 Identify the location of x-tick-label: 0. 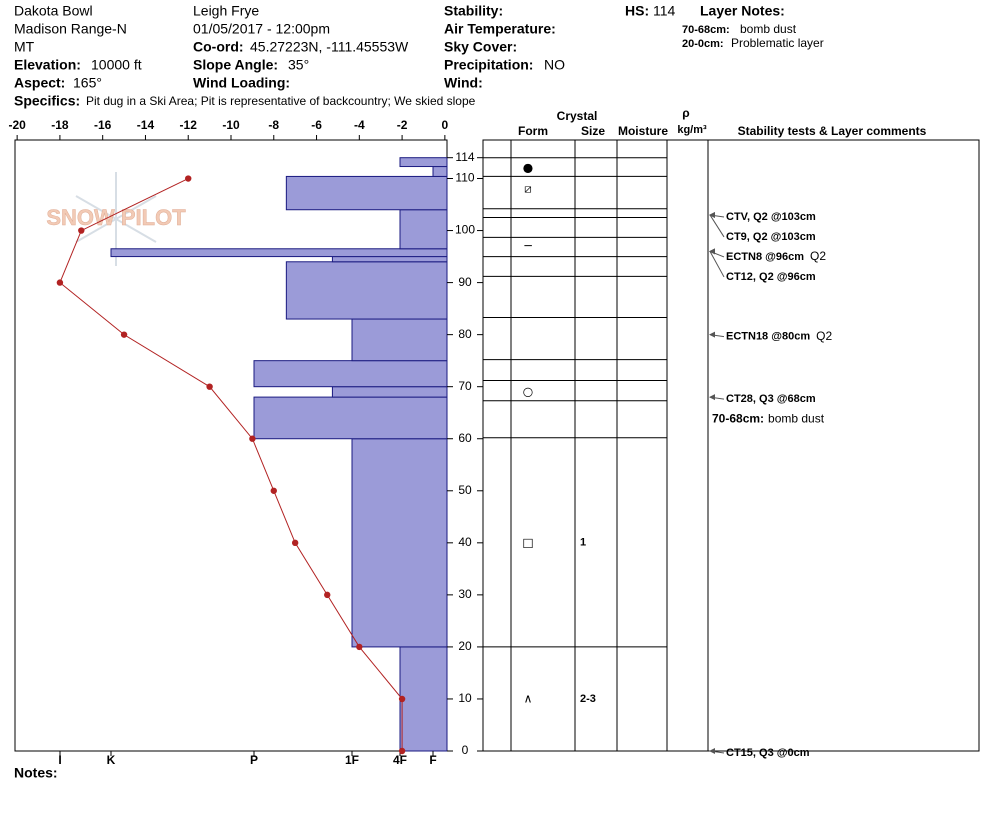
(445, 125).